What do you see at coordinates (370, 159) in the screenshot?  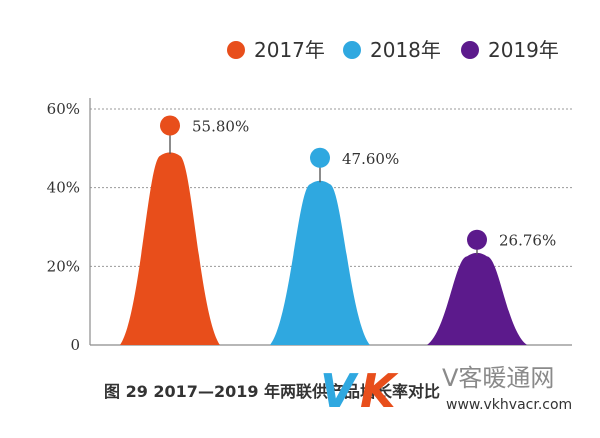 I see `data-label-2: 47.60%` at bounding box center [370, 159].